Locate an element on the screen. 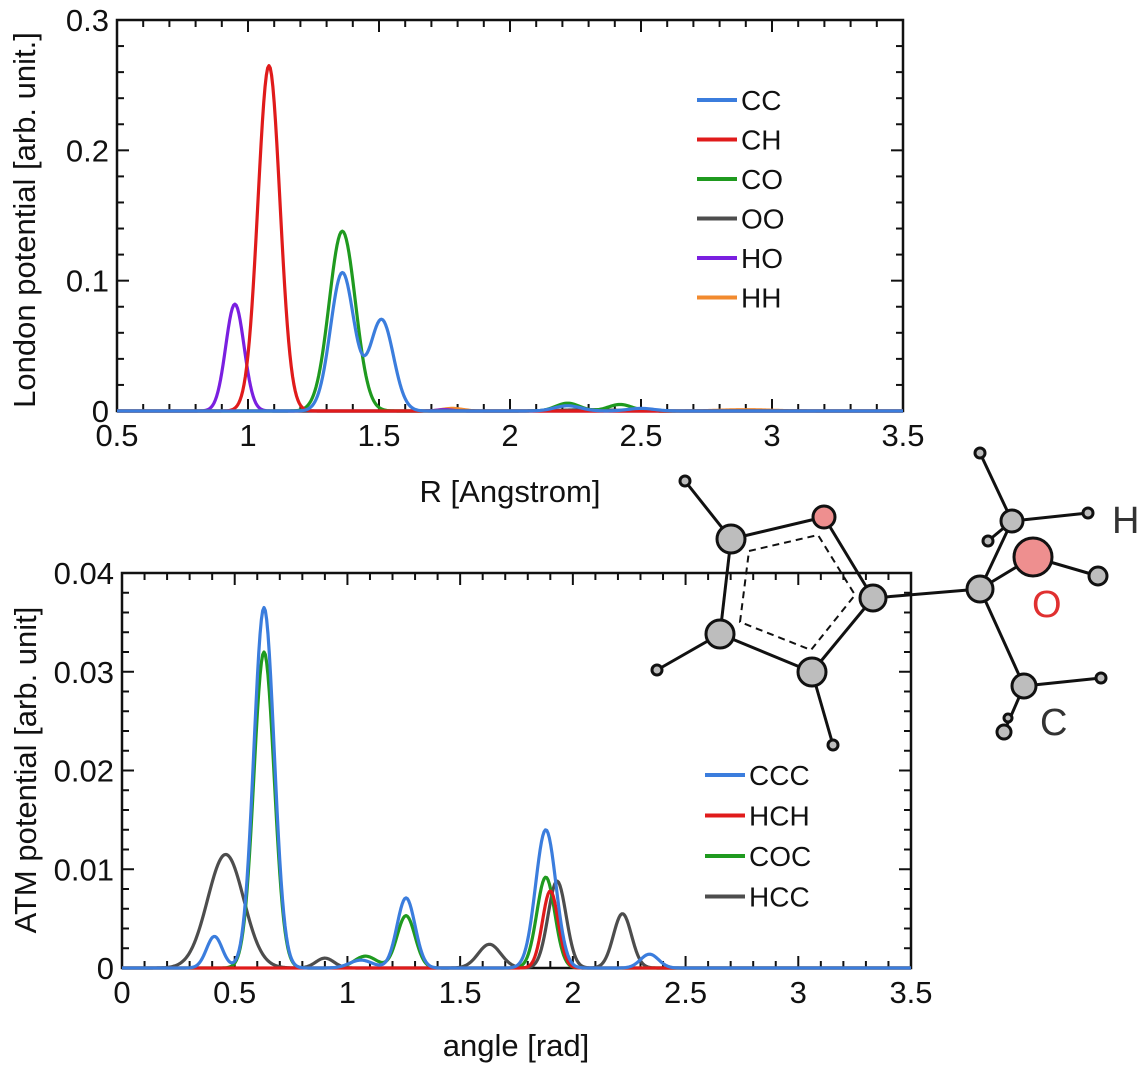 The width and height of the screenshot is (1143, 1065). top-legend: CC CH CO OO HO HH is located at coordinates (741, 199).